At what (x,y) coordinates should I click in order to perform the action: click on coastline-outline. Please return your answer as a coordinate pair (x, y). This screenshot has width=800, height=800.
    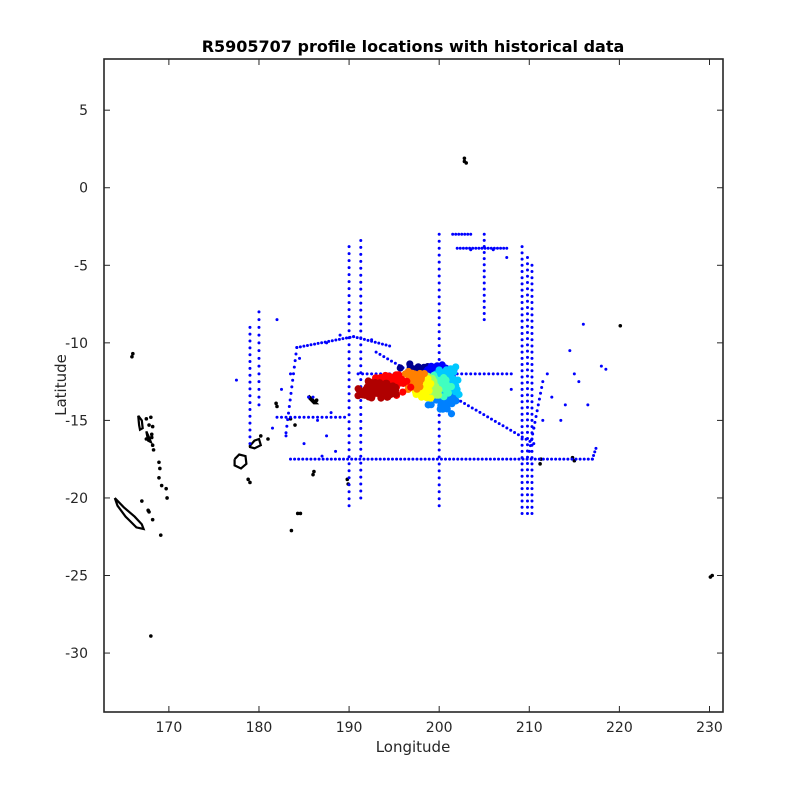
    Looking at the image, I should click on (129, 514).